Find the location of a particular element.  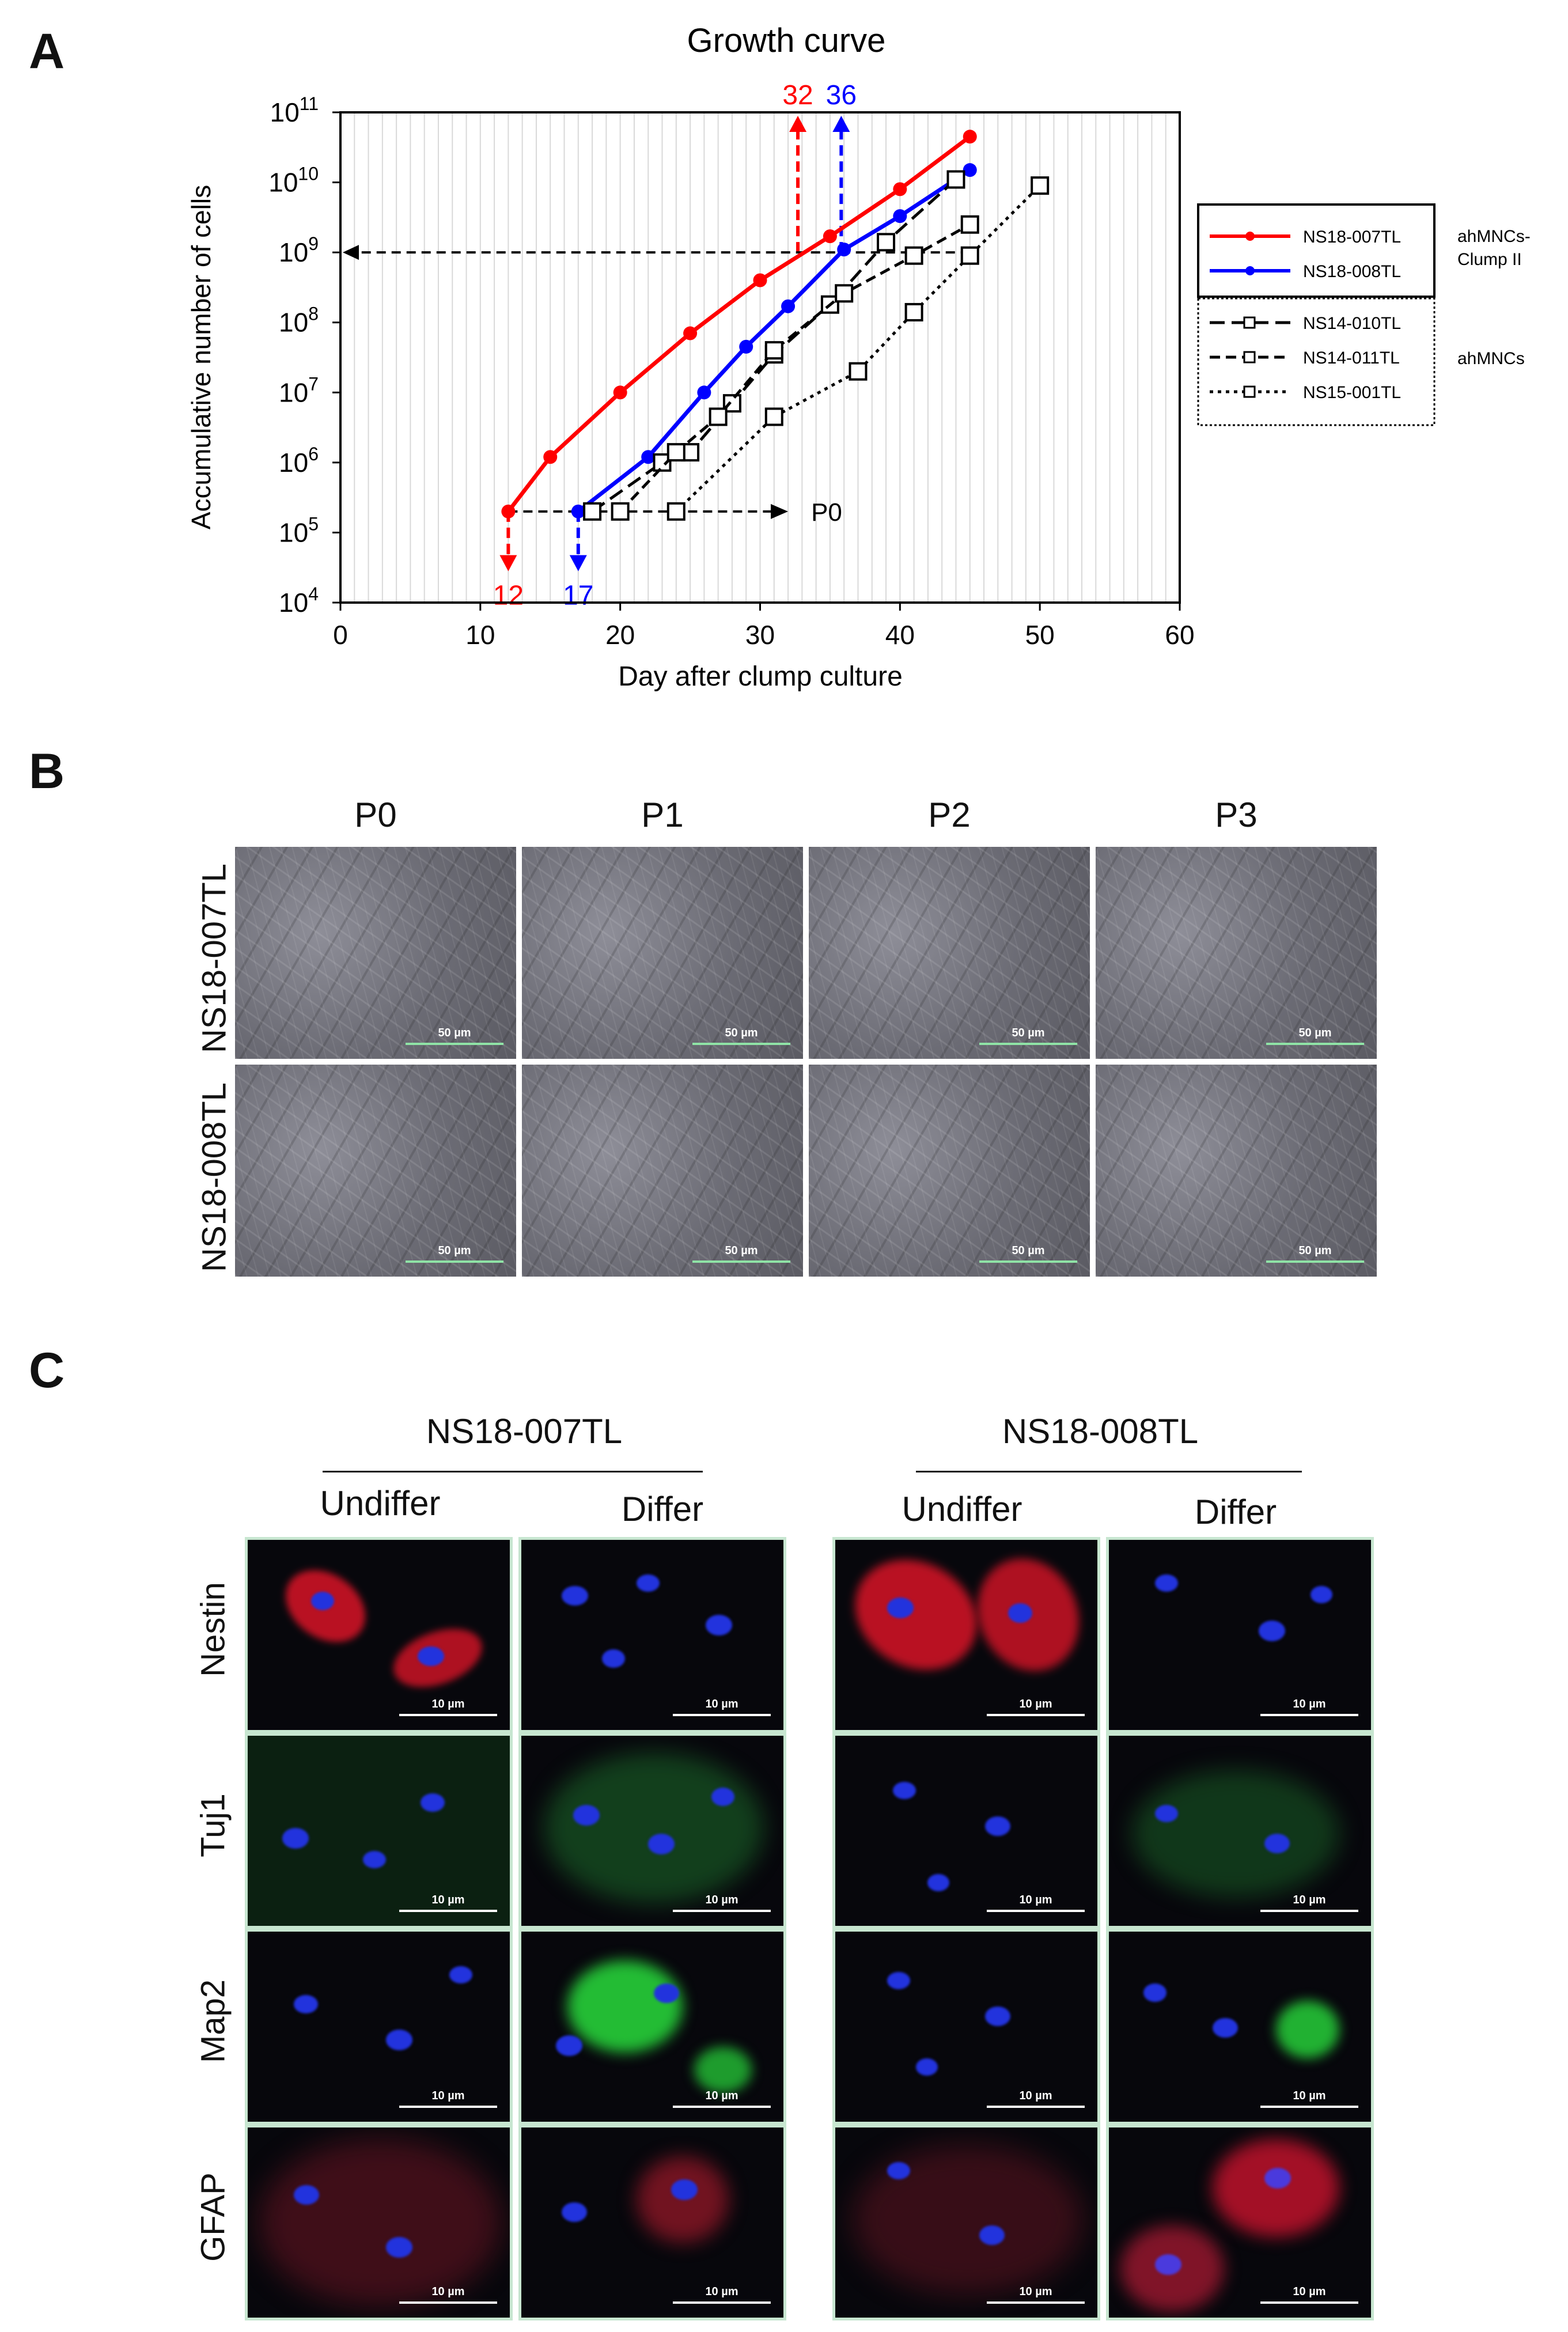

panel-c-marker-map2: Map2 is located at coordinates (213, 2021).